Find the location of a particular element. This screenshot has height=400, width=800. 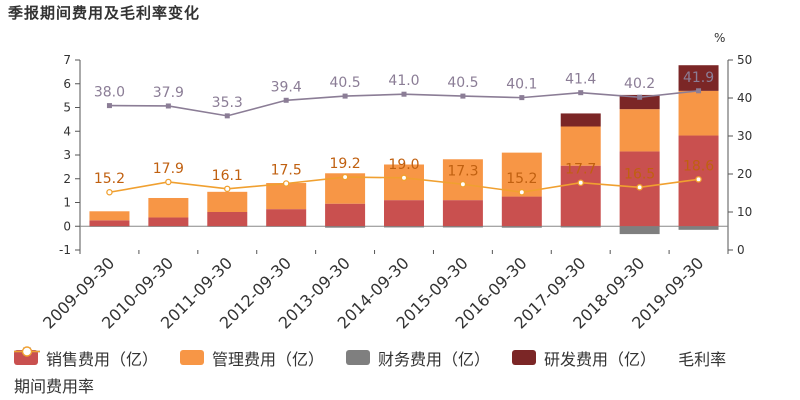

data-label: 40.1 is located at coordinates (521, 85).